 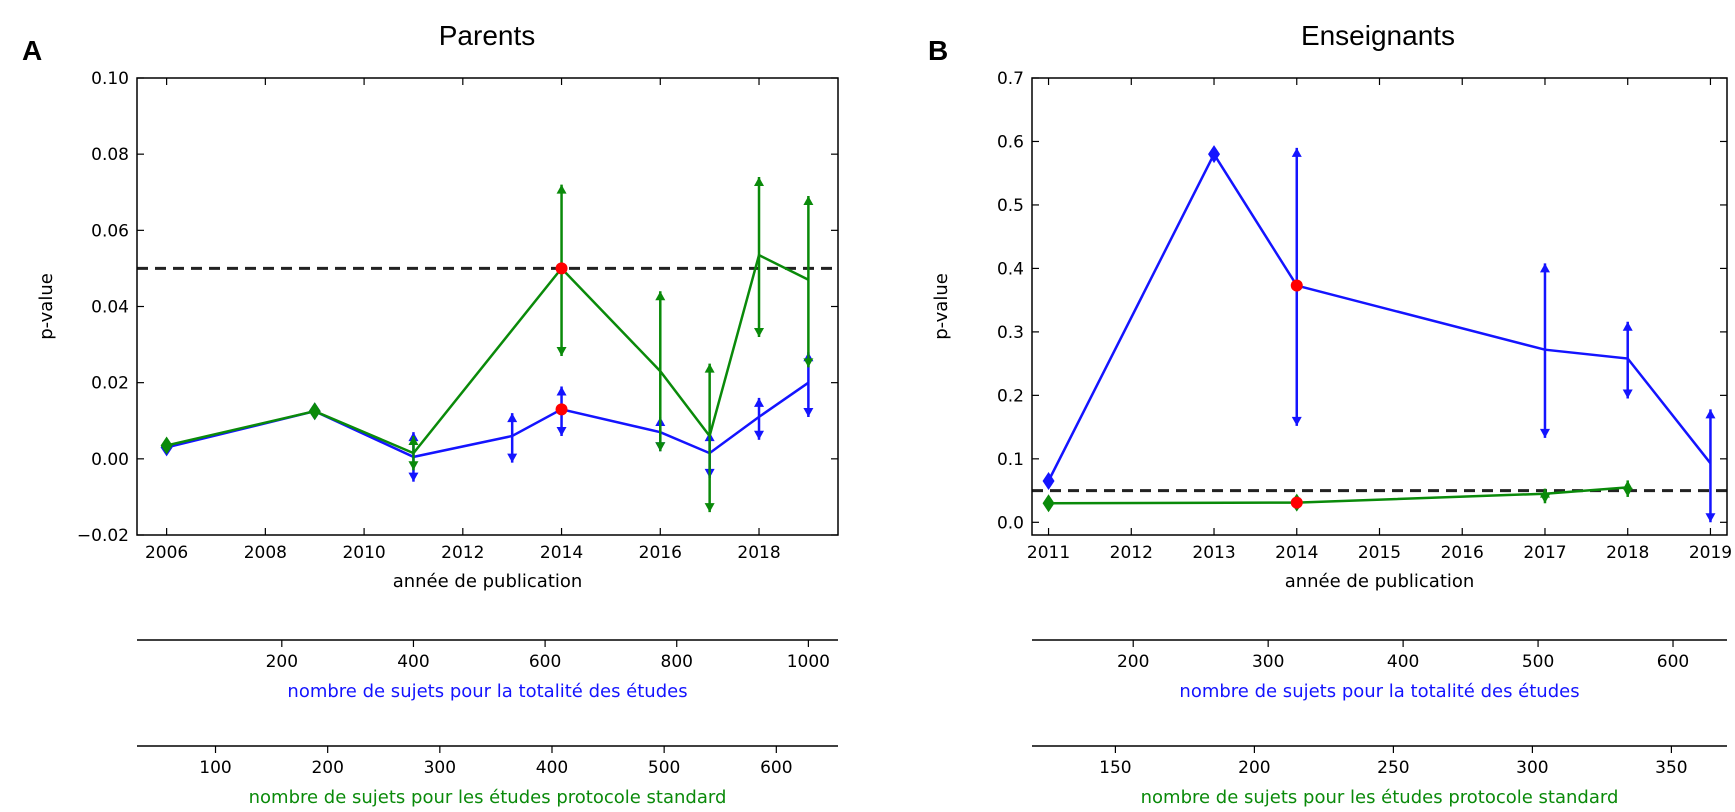 What do you see at coordinates (488, 581) in the screenshot?
I see `x-axis-label: année de publication` at bounding box center [488, 581].